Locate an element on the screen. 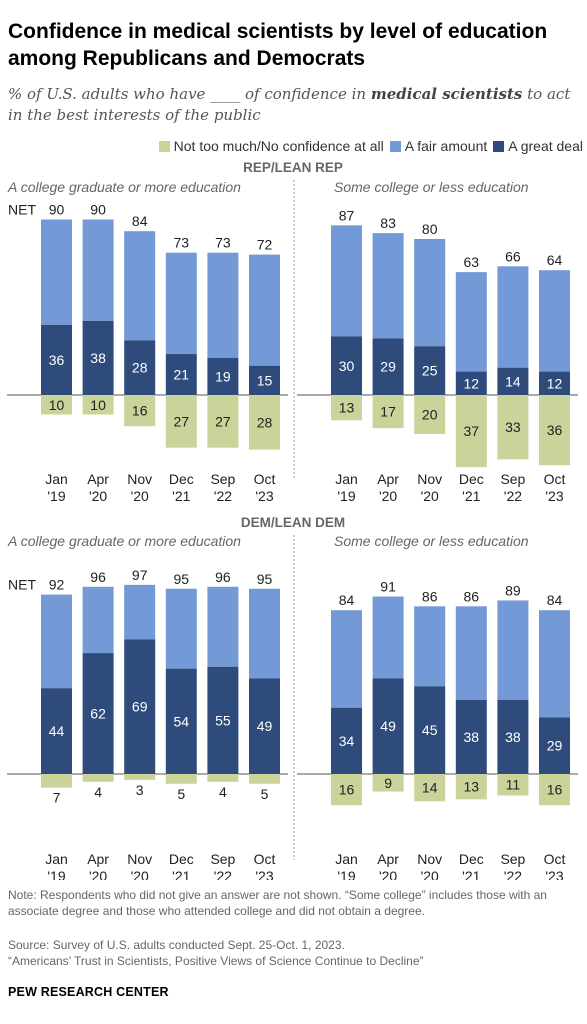 The image size is (587, 1024). not-too-much-label-0-0-1: 10 is located at coordinates (98, 405).